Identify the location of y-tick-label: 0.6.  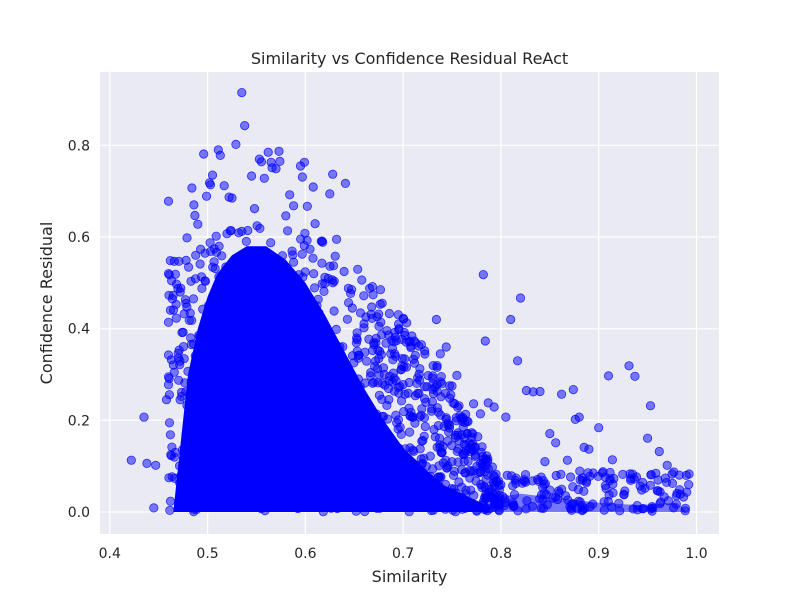
(79, 238).